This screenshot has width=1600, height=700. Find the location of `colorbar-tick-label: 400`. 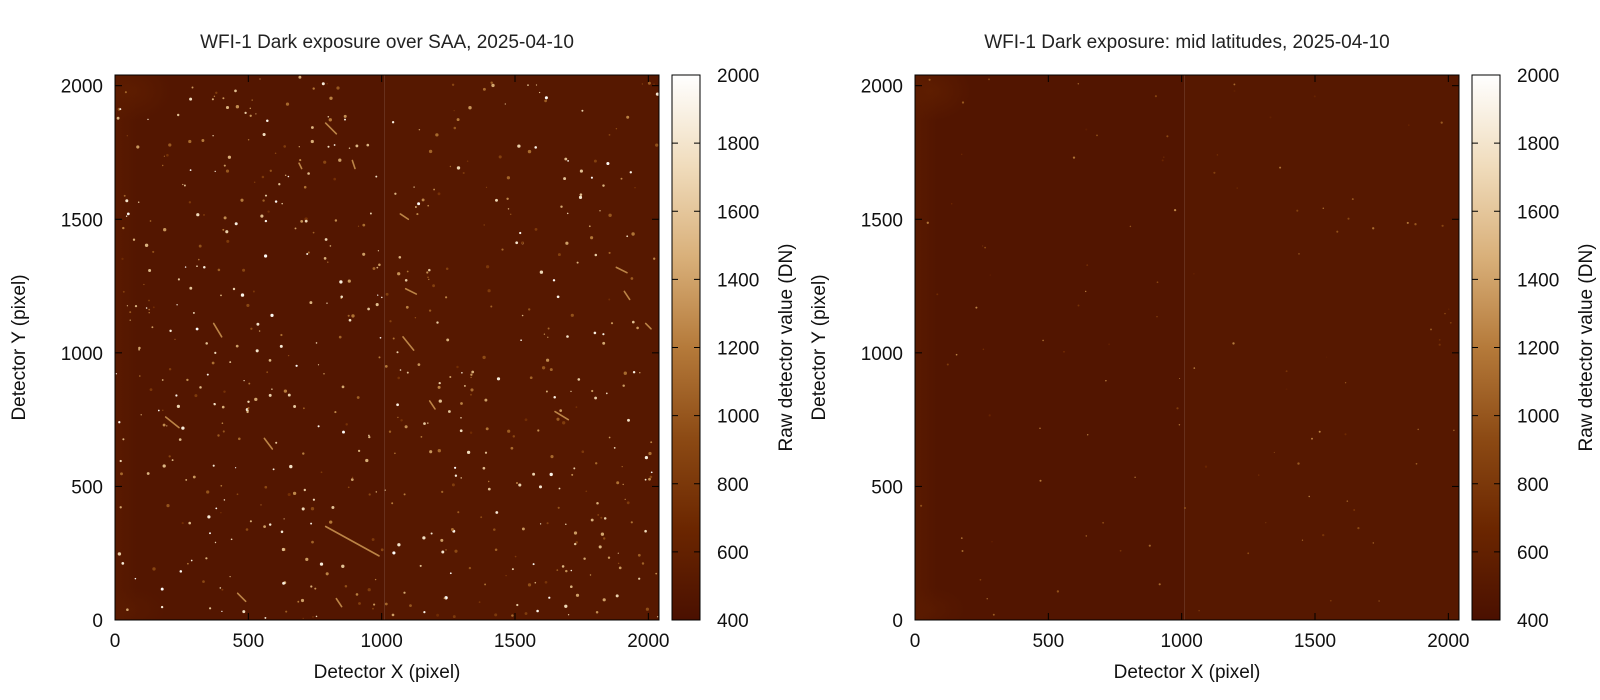

colorbar-tick-label: 400 is located at coordinates (1533, 621).